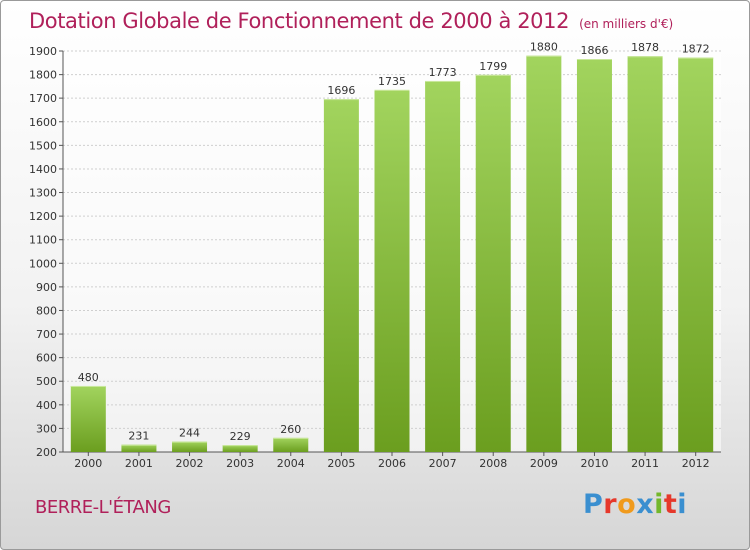  Describe the element at coordinates (240, 463) in the screenshot. I see `x-tick-label: 2003` at that location.